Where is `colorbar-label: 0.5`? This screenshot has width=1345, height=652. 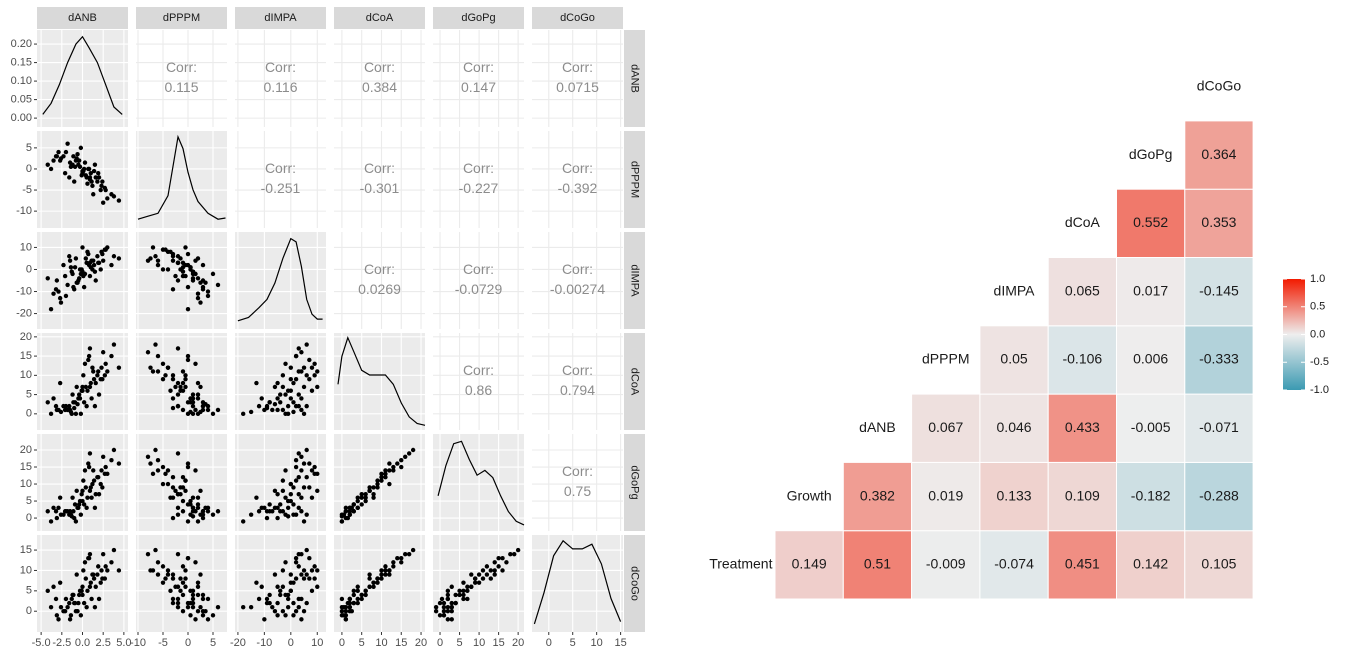
colorbar-label: 0.5 is located at coordinates (1317, 307).